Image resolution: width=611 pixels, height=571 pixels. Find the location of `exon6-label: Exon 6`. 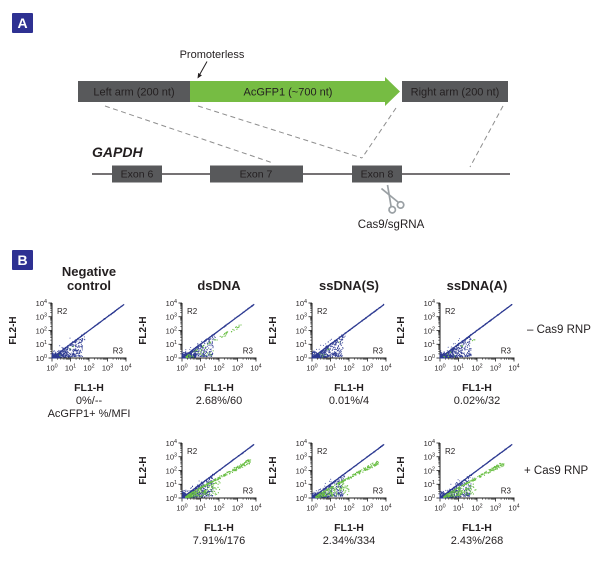

exon6-label: Exon 6 is located at coordinates (137, 175).